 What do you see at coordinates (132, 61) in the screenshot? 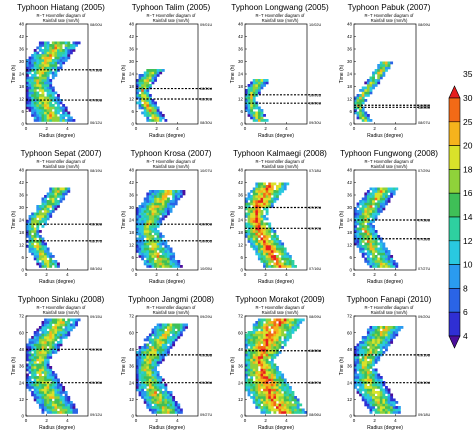
I see `y-tick-label: 30` at bounding box center [132, 61].